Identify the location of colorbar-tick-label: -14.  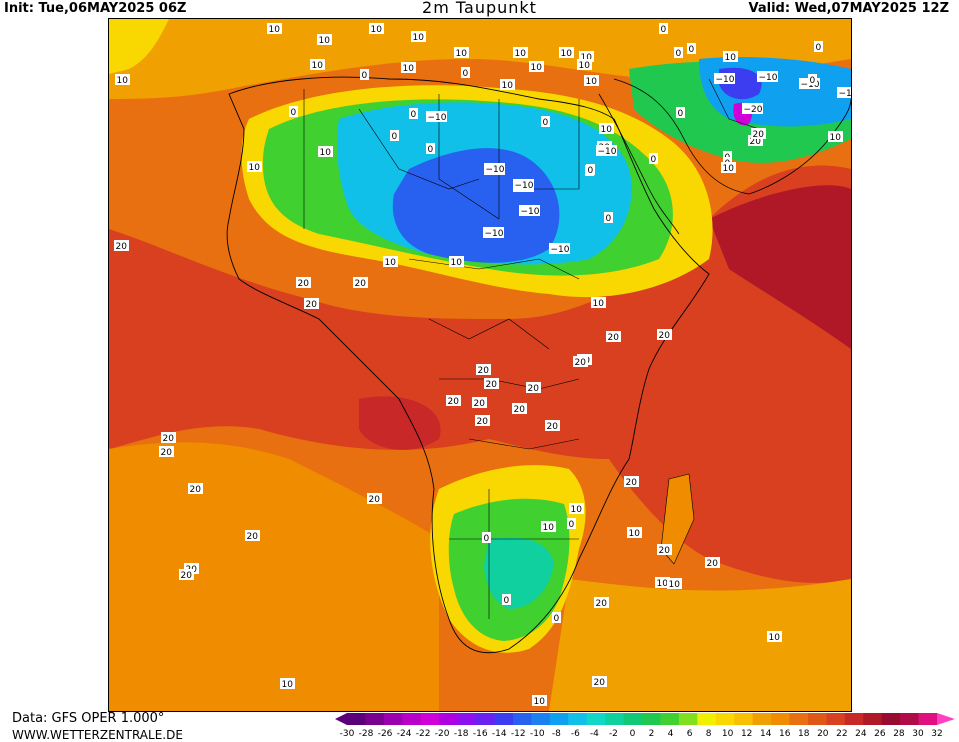
(499, 734).